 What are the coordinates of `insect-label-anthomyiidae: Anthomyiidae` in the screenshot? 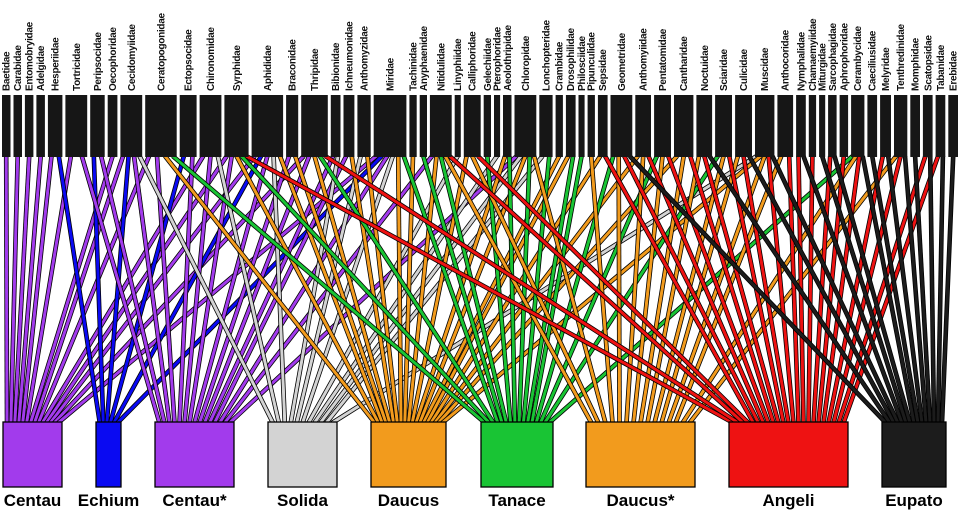 It's located at (644, 59).